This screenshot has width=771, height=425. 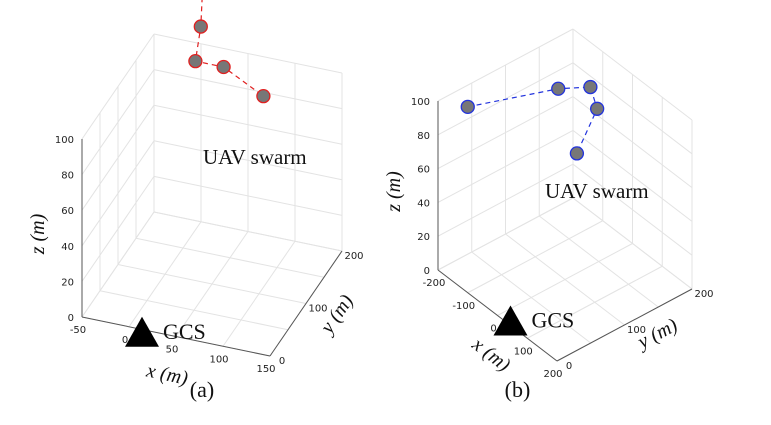 I want to click on panel-label: (b), so click(x=518, y=389).